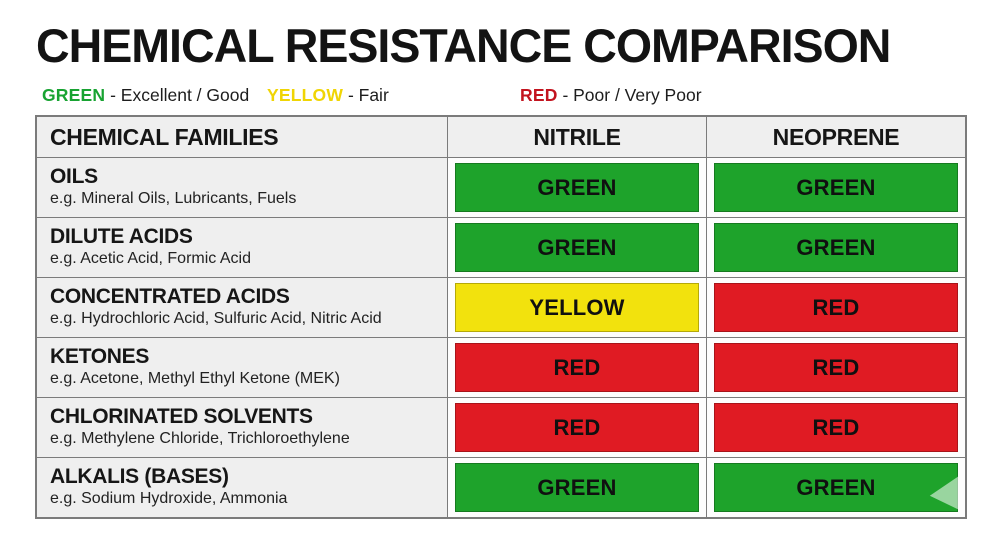  What do you see at coordinates (242, 137) in the screenshot?
I see `column-header-chemical-families: CHEMICAL FAMILIES` at bounding box center [242, 137].